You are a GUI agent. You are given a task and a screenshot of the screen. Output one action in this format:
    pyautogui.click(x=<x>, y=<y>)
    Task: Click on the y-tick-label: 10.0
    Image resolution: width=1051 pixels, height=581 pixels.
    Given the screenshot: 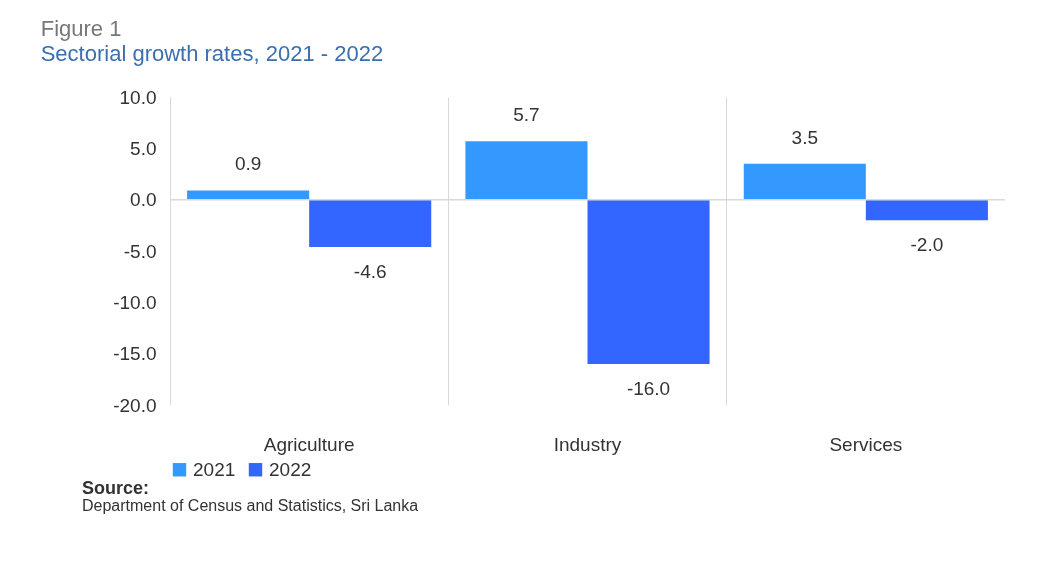 What is the action you would take?
    pyautogui.click(x=138, y=97)
    